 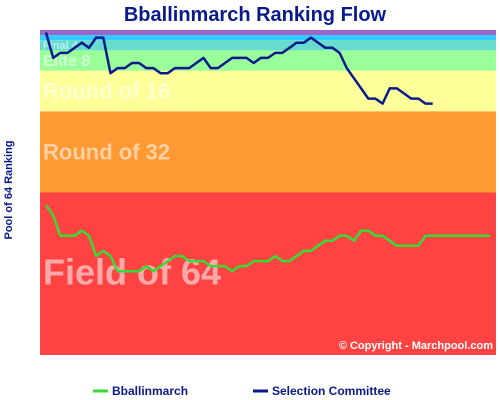 What do you see at coordinates (416, 346) in the screenshot?
I see `copyright-note: © Copyright - Marchpool.com` at bounding box center [416, 346].